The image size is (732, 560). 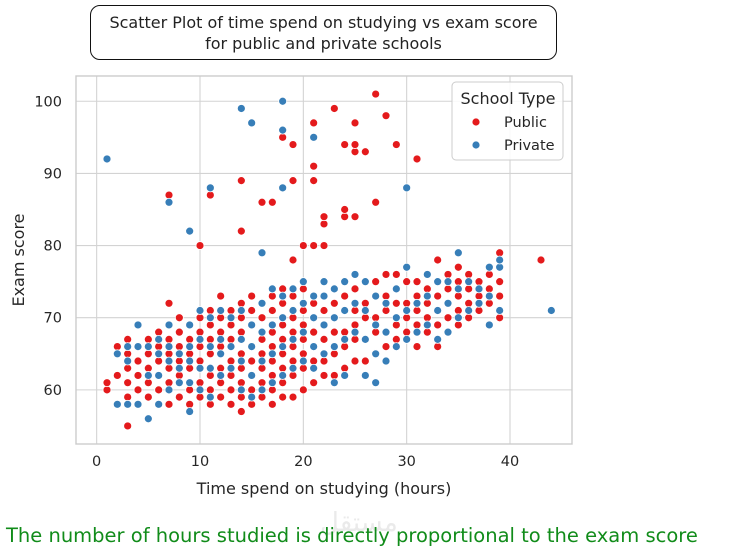 What do you see at coordinates (48, 102) in the screenshot?
I see `y-tick-label: 100` at bounding box center [48, 102].